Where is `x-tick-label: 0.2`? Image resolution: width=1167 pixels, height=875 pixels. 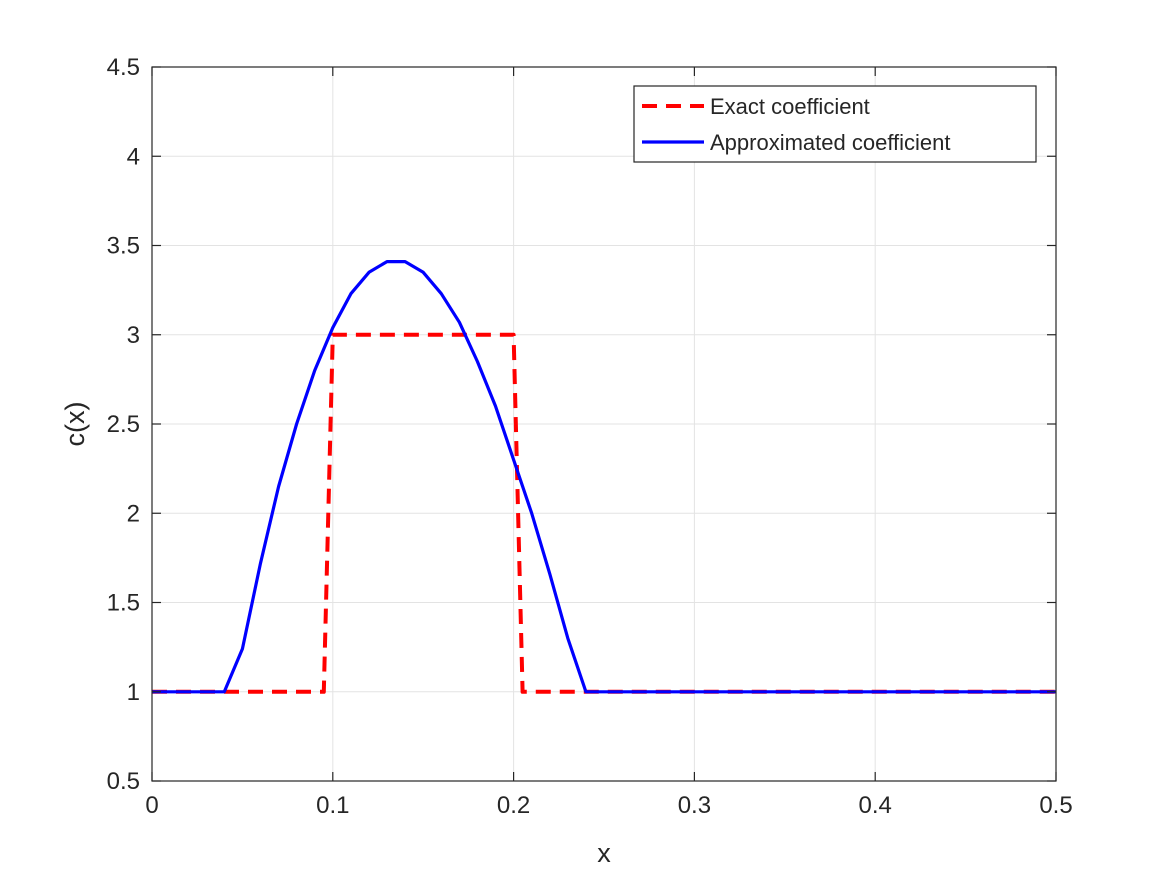 x-tick-label: 0.2 is located at coordinates (513, 805).